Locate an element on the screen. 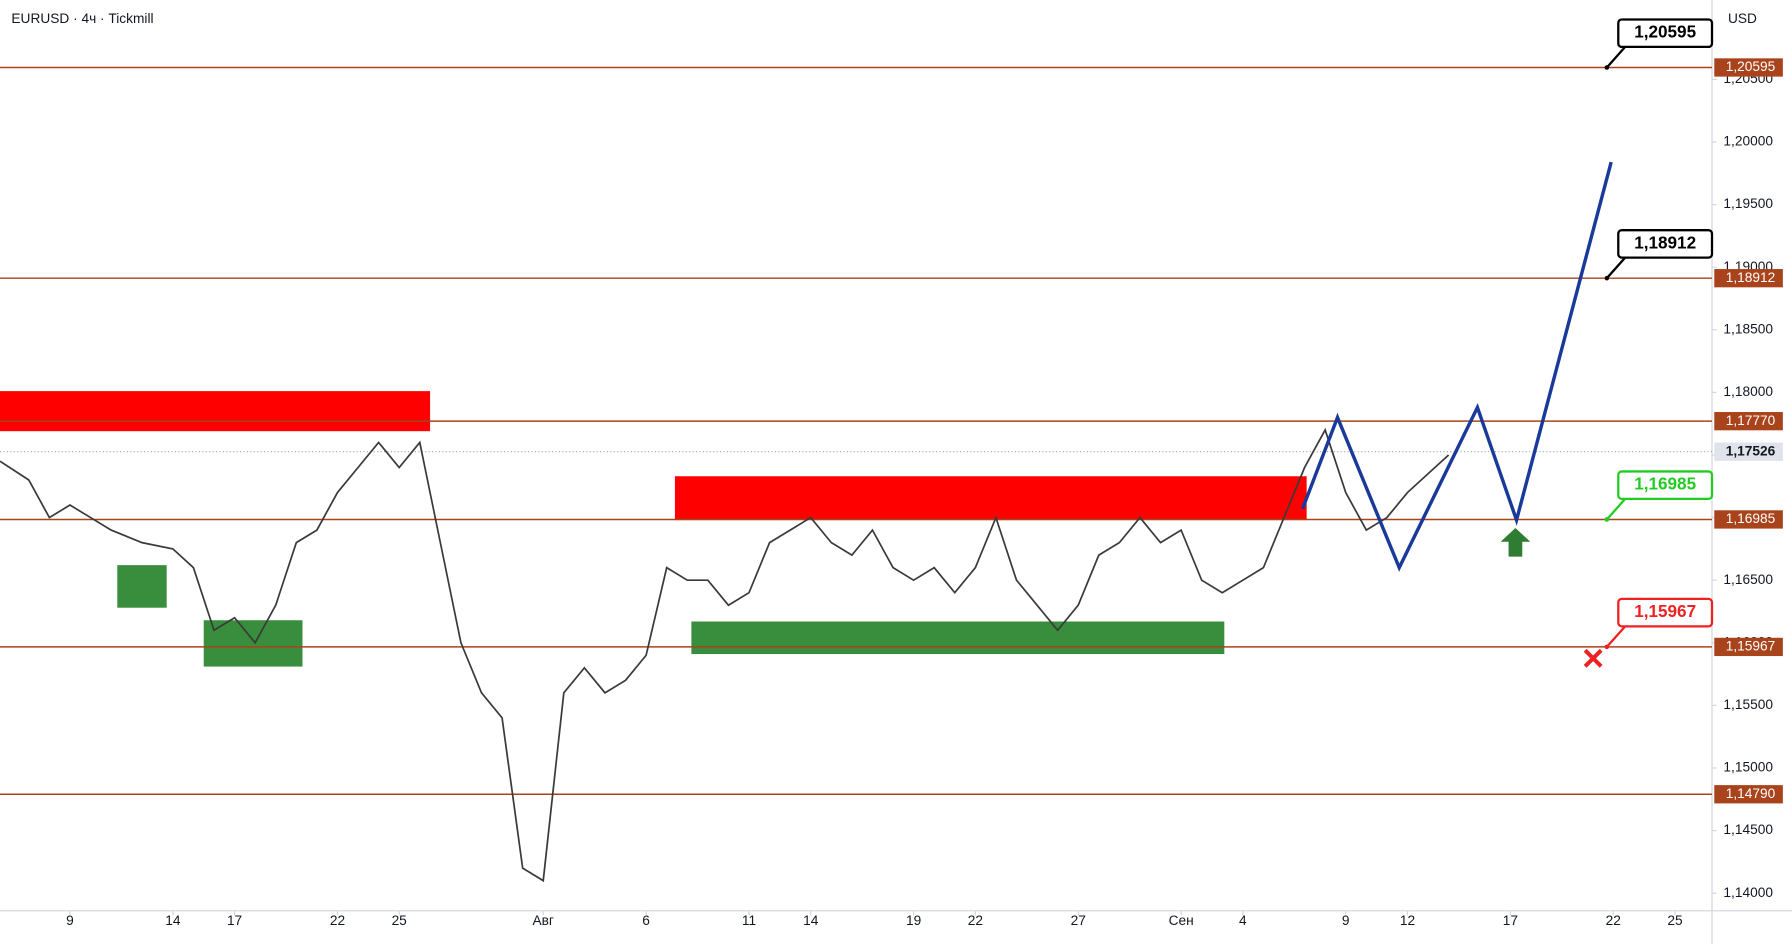 The width and height of the screenshot is (1792, 944). x-tick-label: 19 is located at coordinates (913, 920).